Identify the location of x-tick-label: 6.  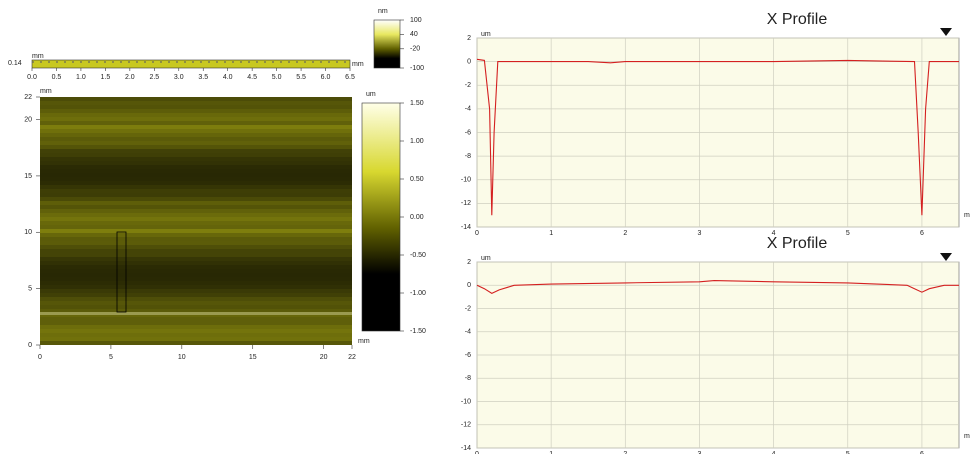
(922, 233).